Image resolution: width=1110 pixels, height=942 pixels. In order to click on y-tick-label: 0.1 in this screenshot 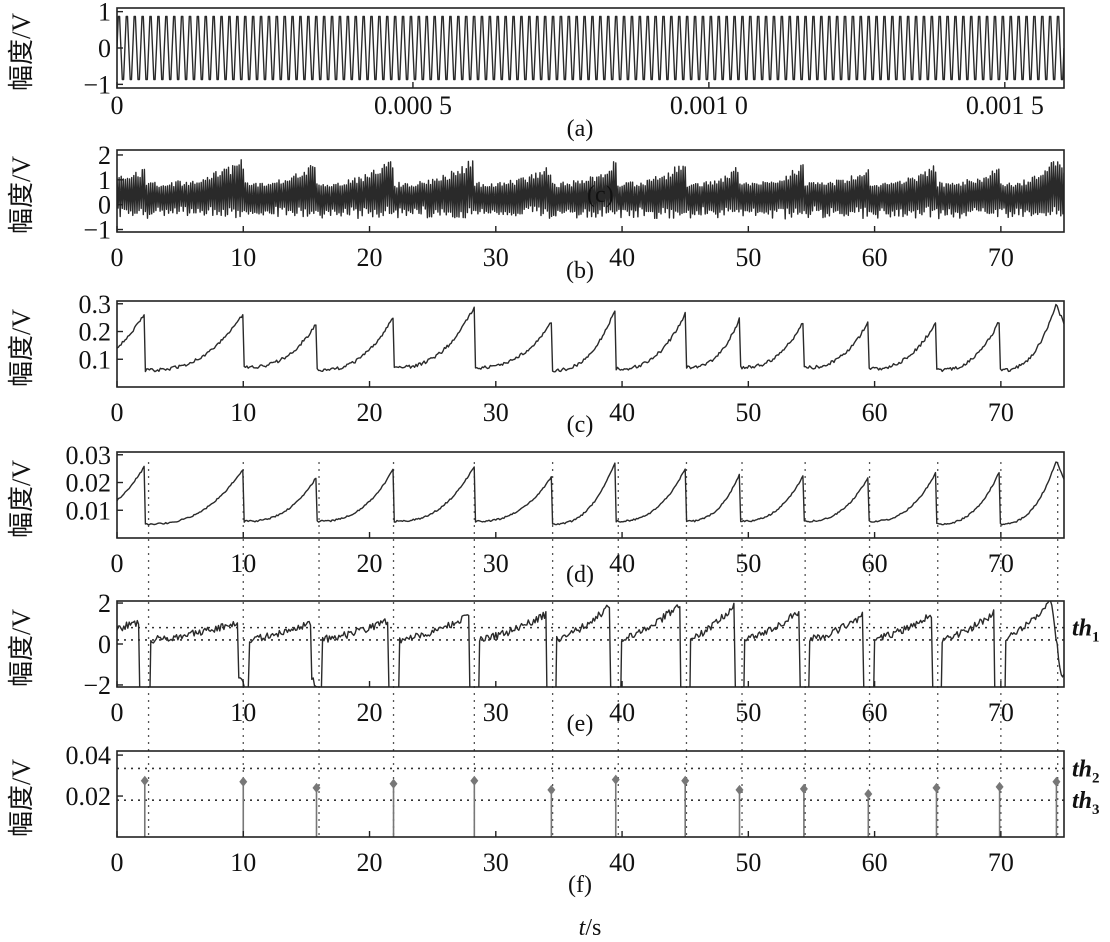, I will do `click(95, 359)`.